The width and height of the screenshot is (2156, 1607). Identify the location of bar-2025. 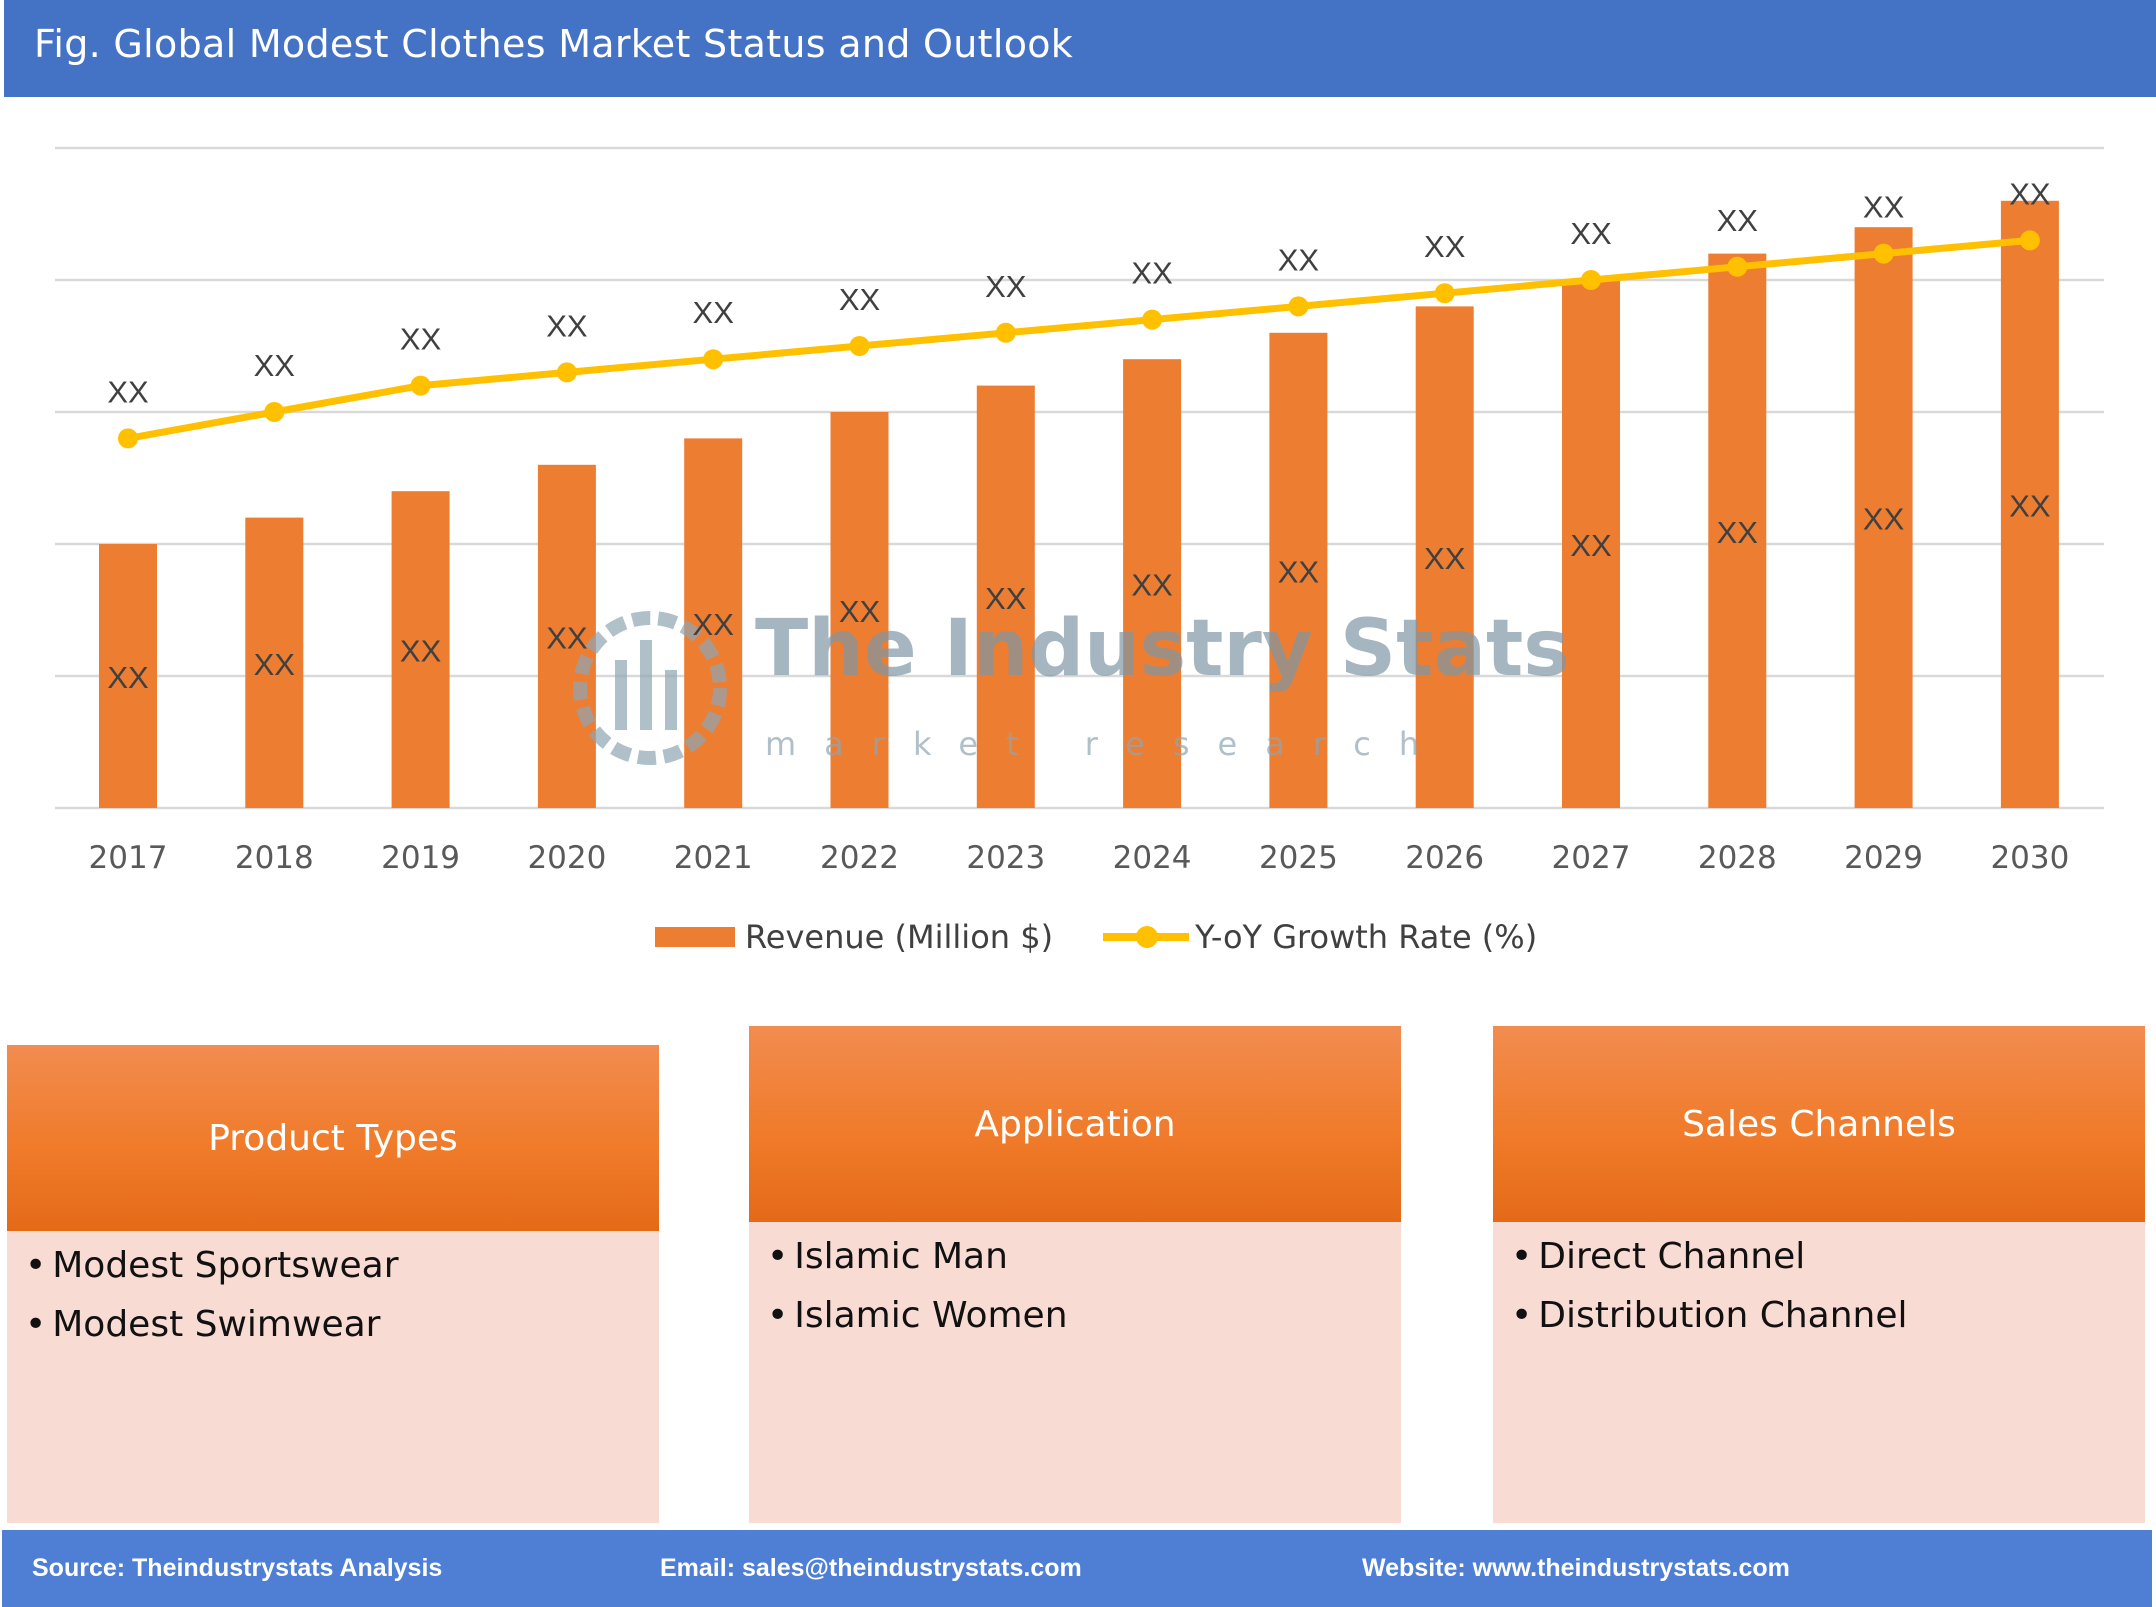
(1298, 570).